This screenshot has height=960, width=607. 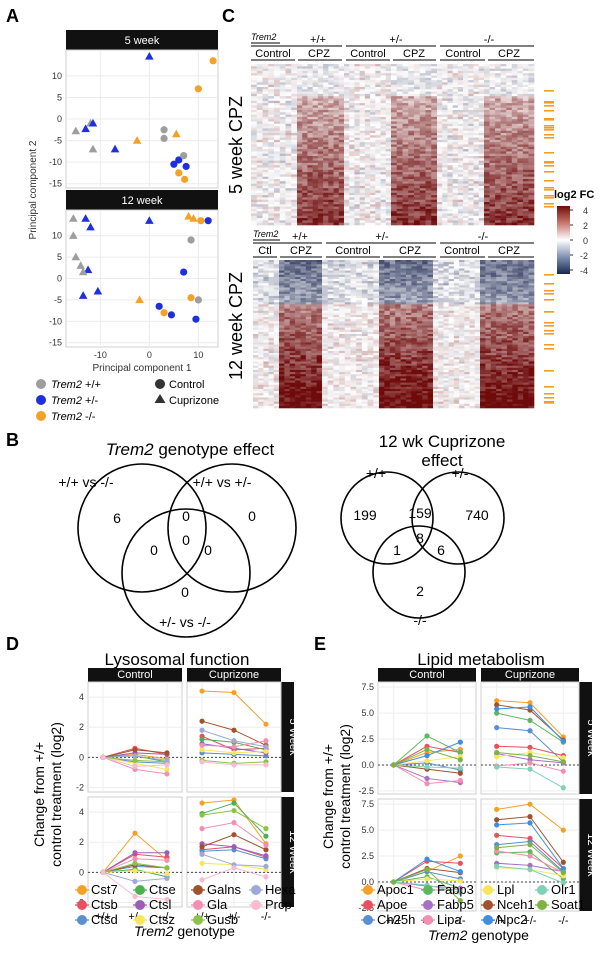 I want to click on legend-label-control: Control, so click(x=186, y=385).